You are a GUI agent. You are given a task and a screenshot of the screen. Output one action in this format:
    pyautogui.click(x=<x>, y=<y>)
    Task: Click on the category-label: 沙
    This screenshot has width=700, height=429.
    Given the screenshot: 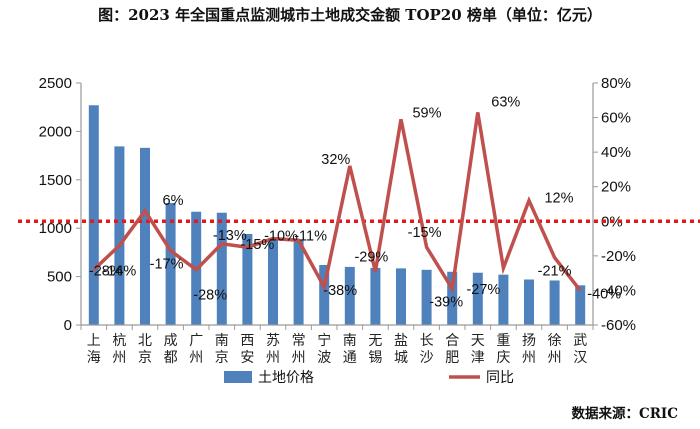 What is the action you would take?
    pyautogui.click(x=427, y=358)
    